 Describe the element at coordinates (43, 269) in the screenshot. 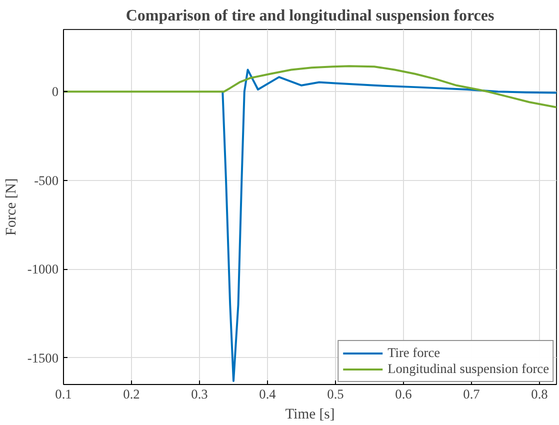

I see `y-tick-label: -1000` at that location.